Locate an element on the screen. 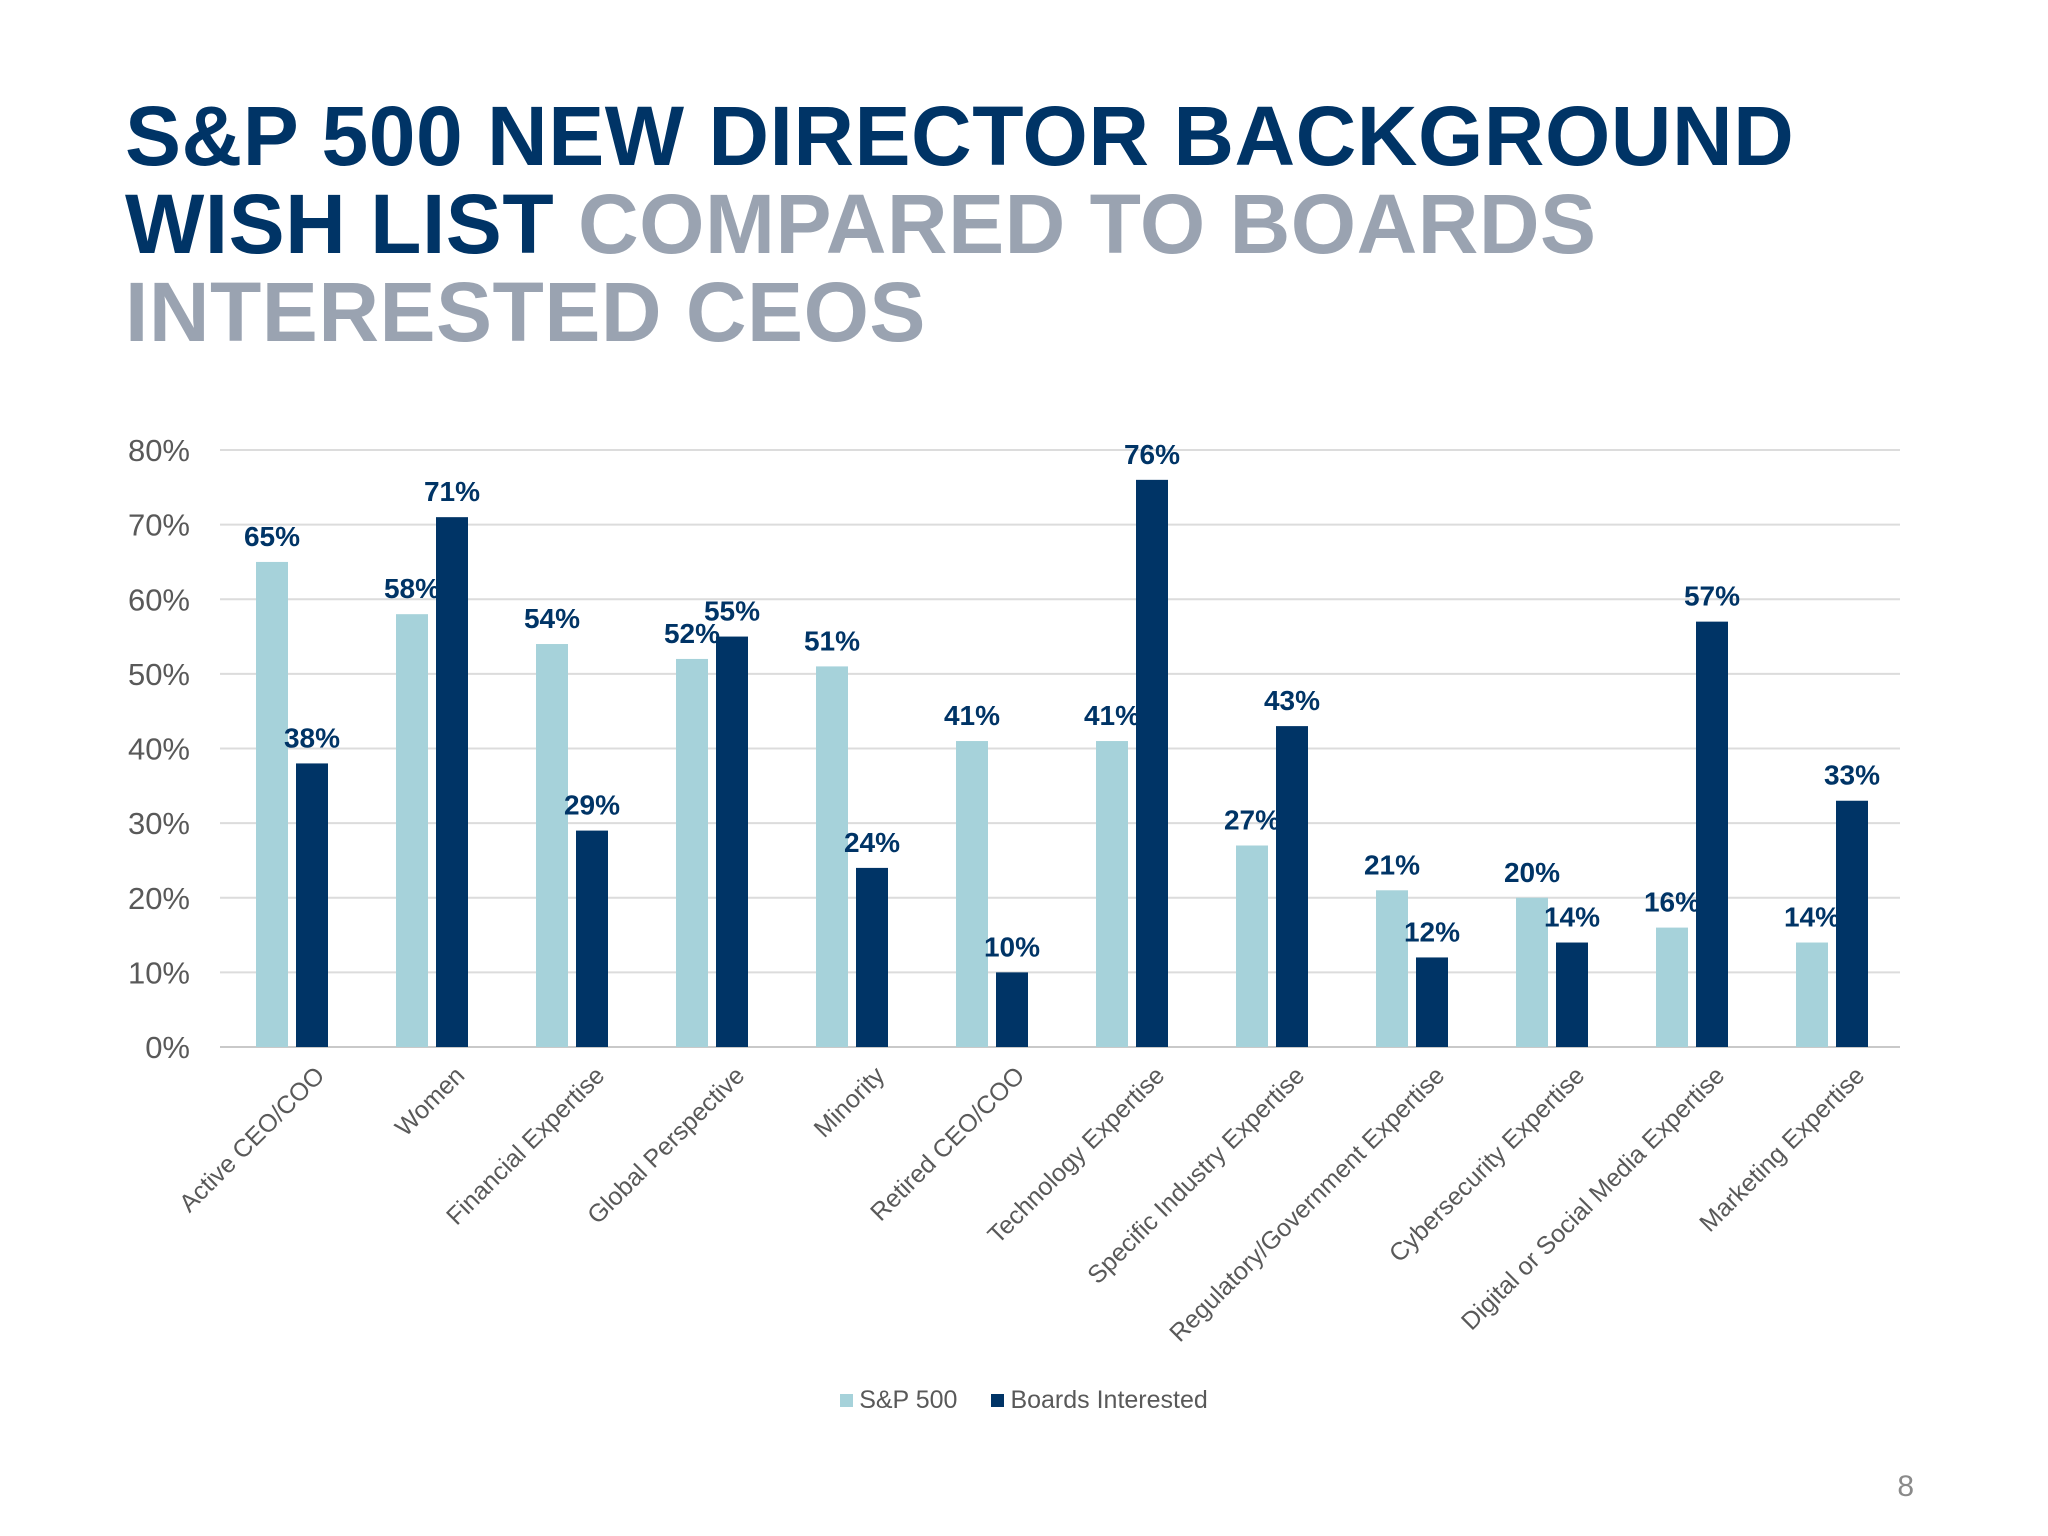 The width and height of the screenshot is (2048, 1536). y-tick-label: 50% is located at coordinates (159, 674).